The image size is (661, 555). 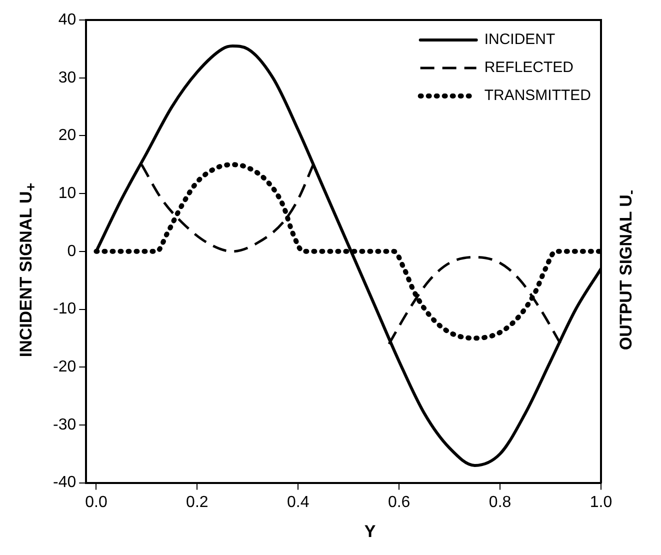 I want to click on x-tick-label: 0.8, so click(x=500, y=502).